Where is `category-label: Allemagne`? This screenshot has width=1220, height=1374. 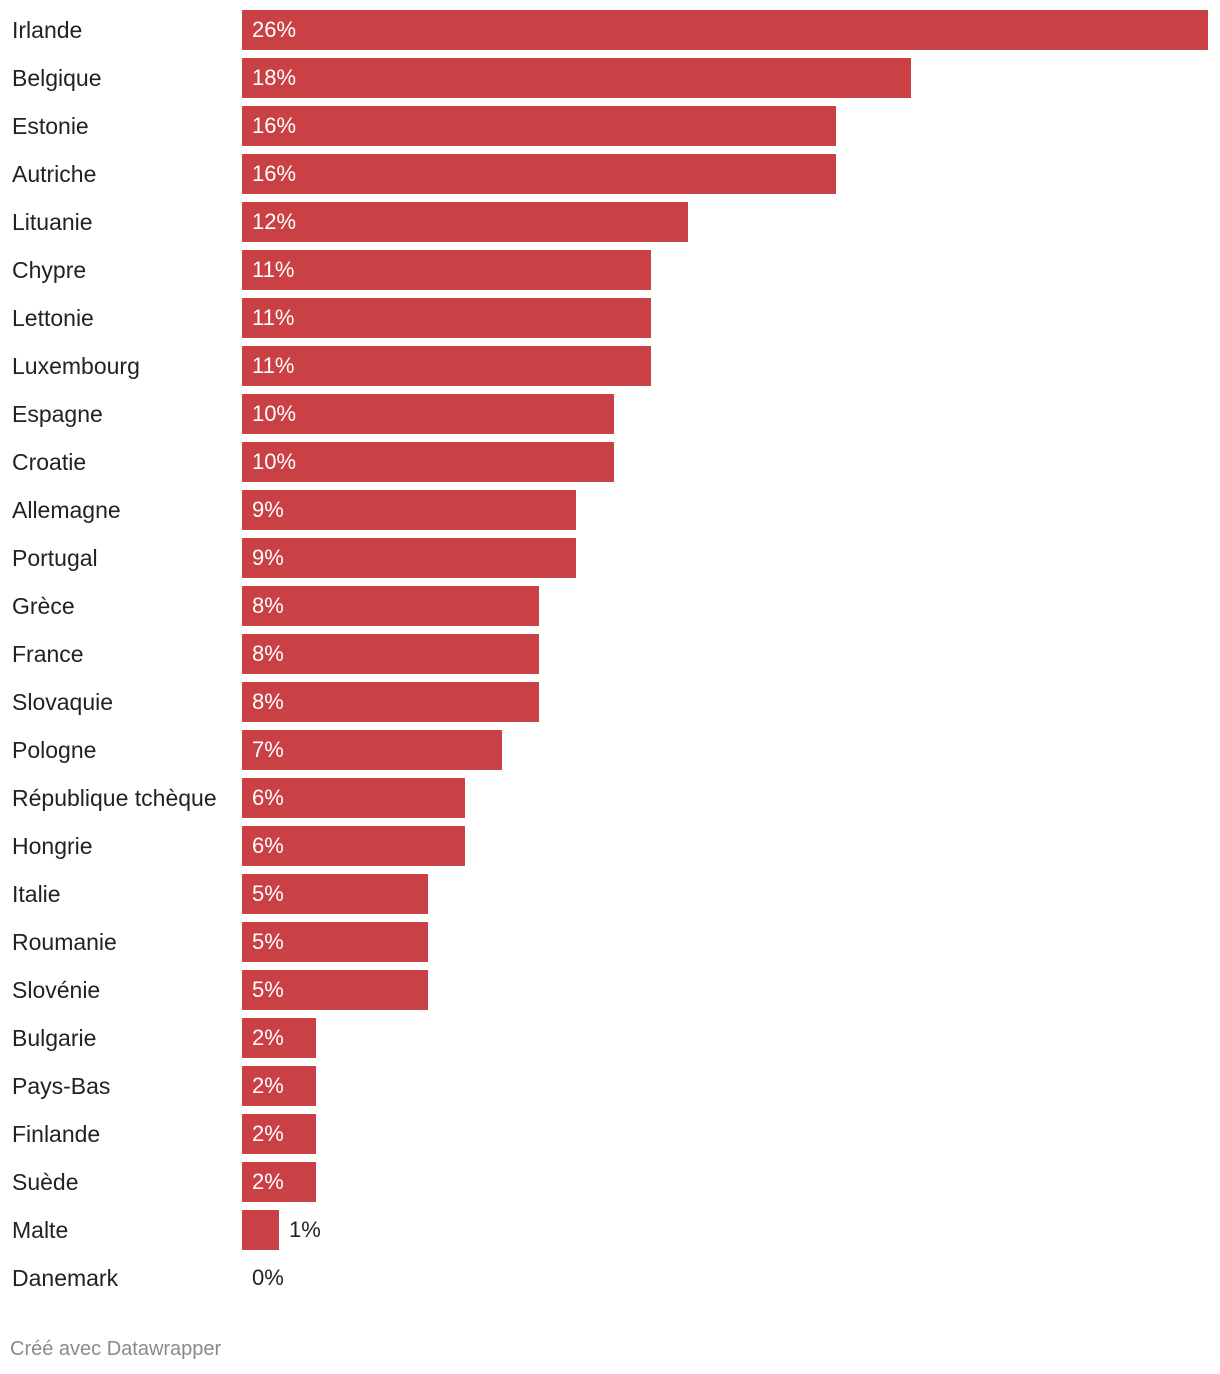 category-label: Allemagne is located at coordinates (66, 510).